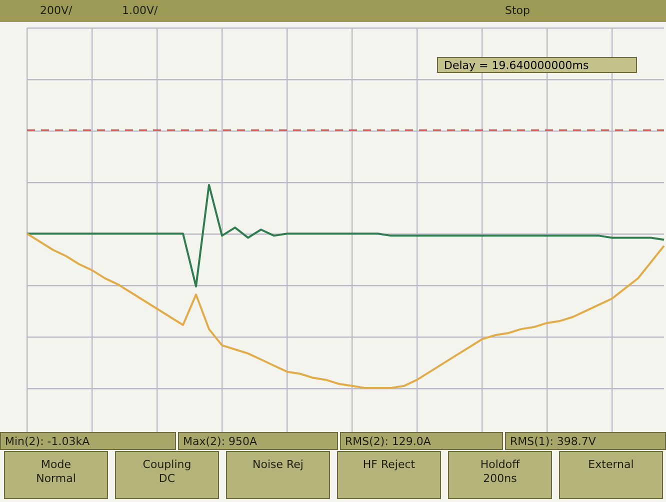 This screenshot has width=666, height=502. I want to click on text: Delay = 19.640000000ms, so click(537, 65).